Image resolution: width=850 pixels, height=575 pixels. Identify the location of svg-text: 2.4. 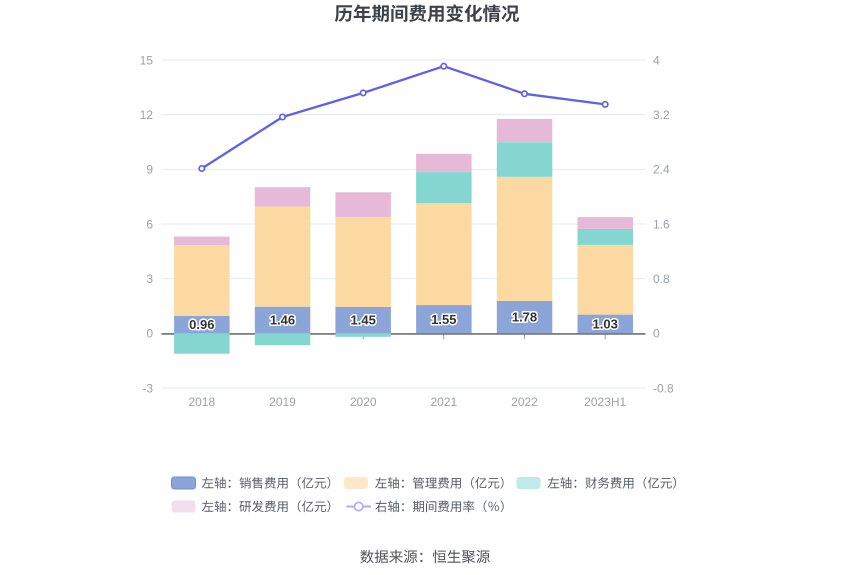
(661, 170).